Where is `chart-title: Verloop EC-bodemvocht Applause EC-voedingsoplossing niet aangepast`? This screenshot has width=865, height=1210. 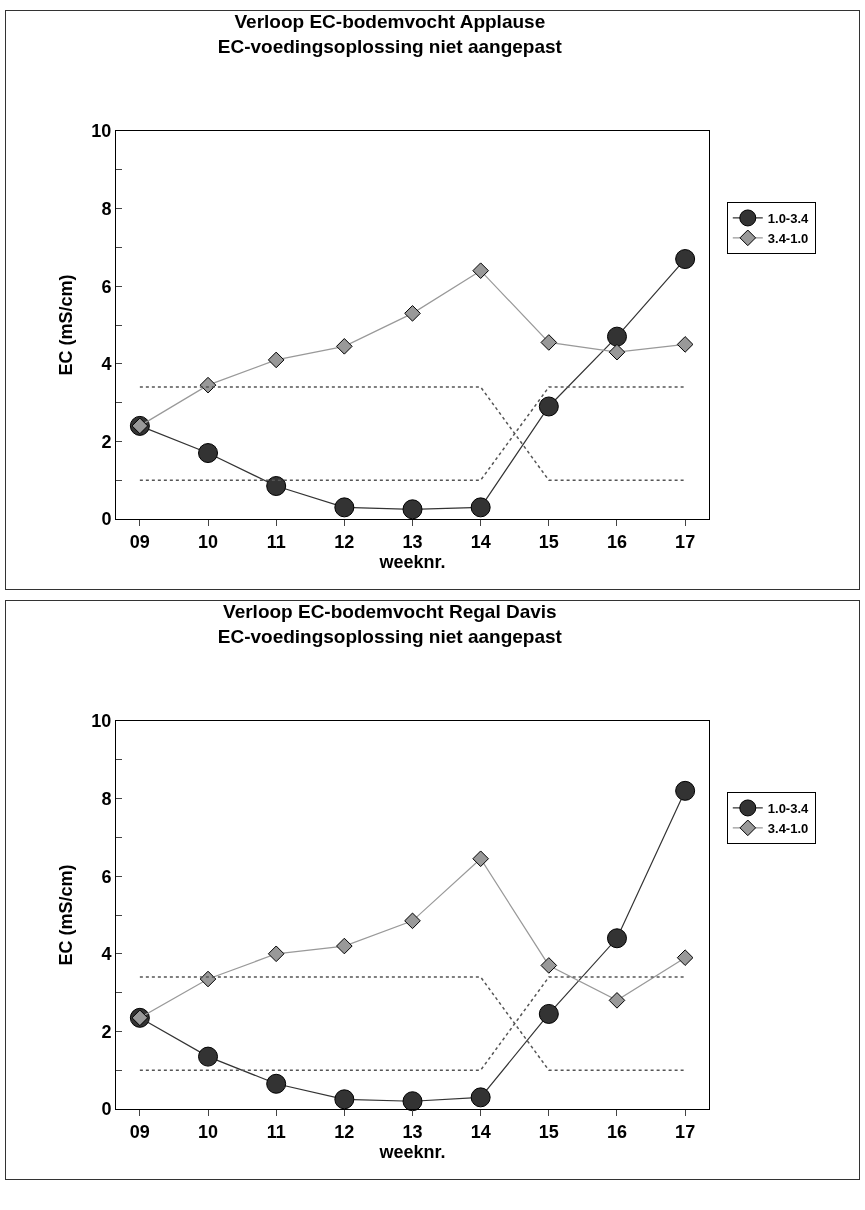
chart-title: Verloop EC-bodemvocht Applause EC-voedingsoplossing niet aangepast is located at coordinates (390, 34).